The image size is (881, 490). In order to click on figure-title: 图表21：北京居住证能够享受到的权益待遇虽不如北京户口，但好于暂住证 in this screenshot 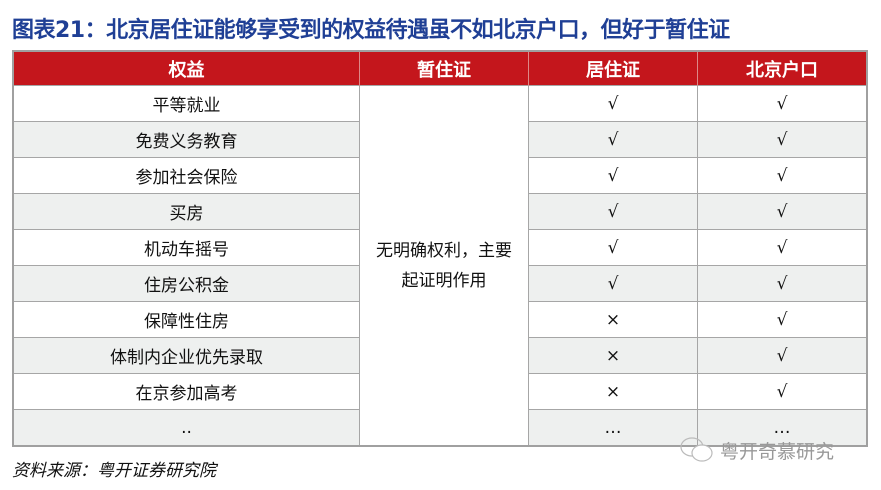, I will do `click(371, 30)`.